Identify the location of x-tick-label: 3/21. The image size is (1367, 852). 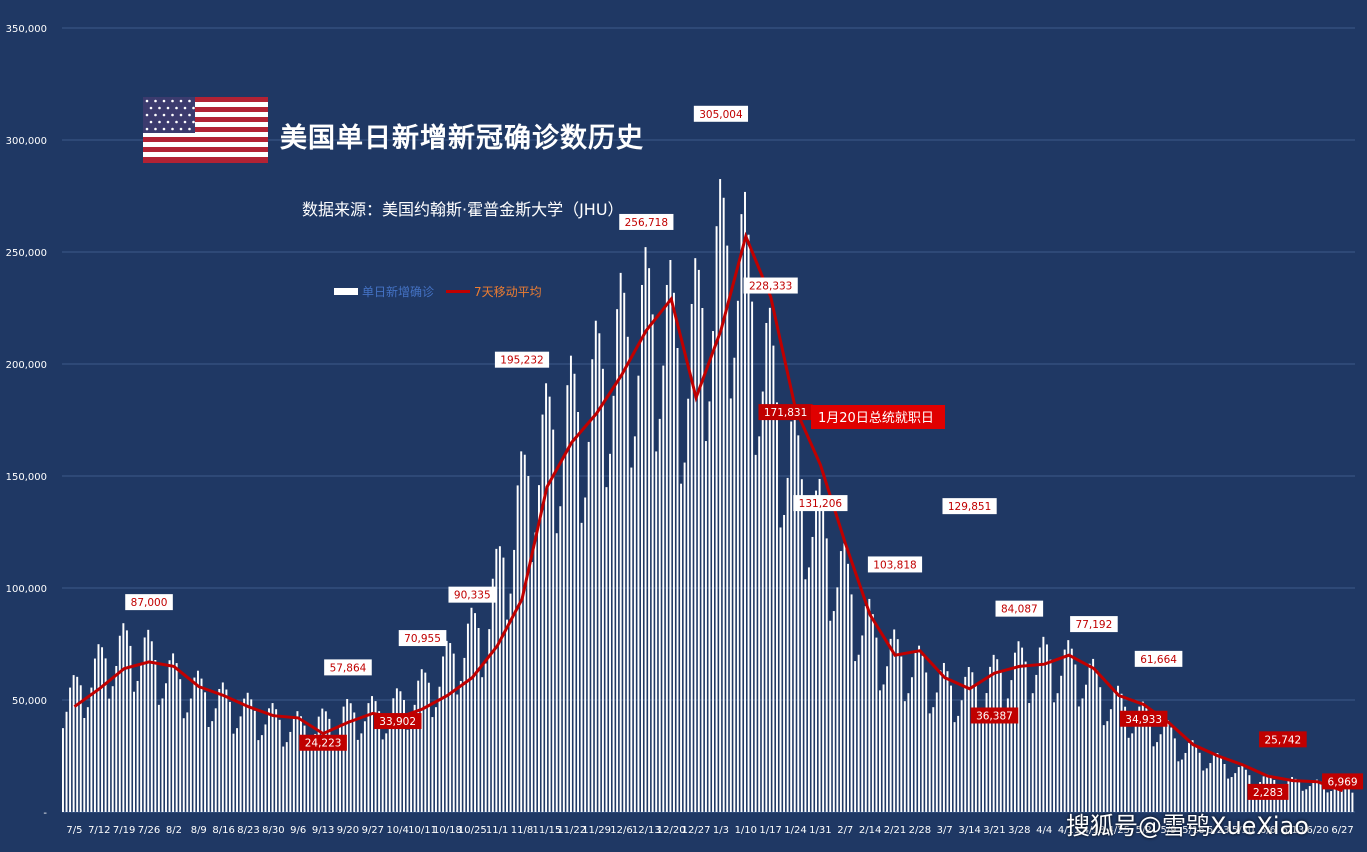
(994, 830).